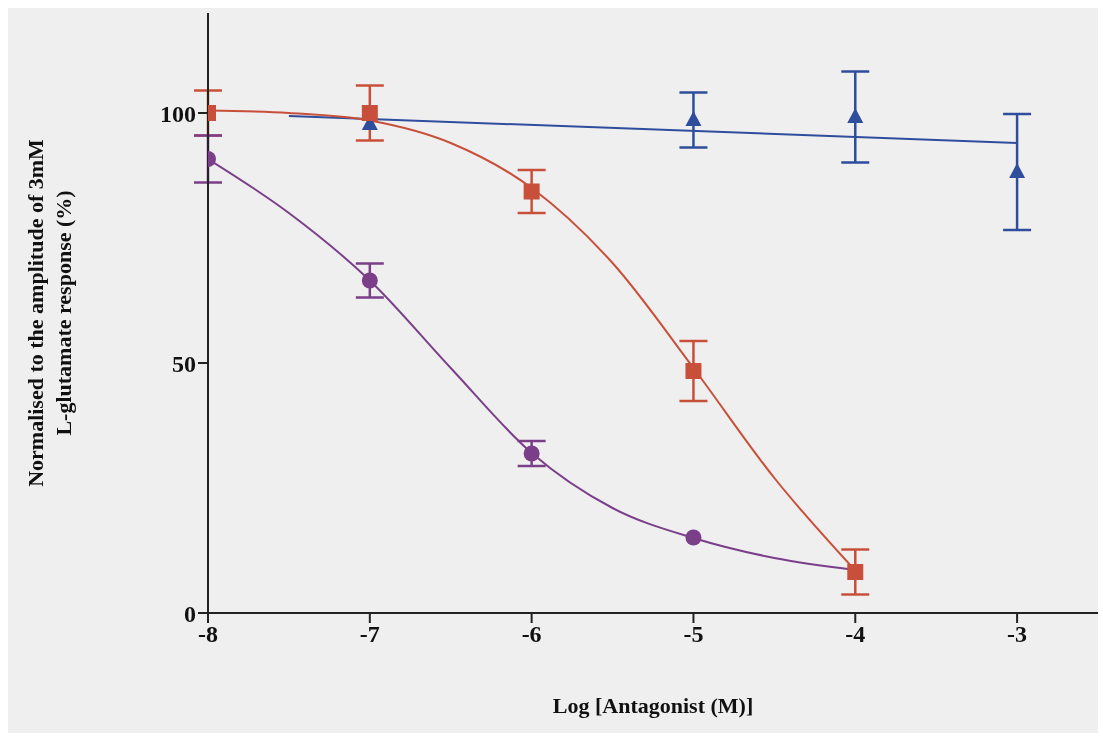 This screenshot has height=740, width=1103. What do you see at coordinates (208, 634) in the screenshot?
I see `x-tick-label: -8` at bounding box center [208, 634].